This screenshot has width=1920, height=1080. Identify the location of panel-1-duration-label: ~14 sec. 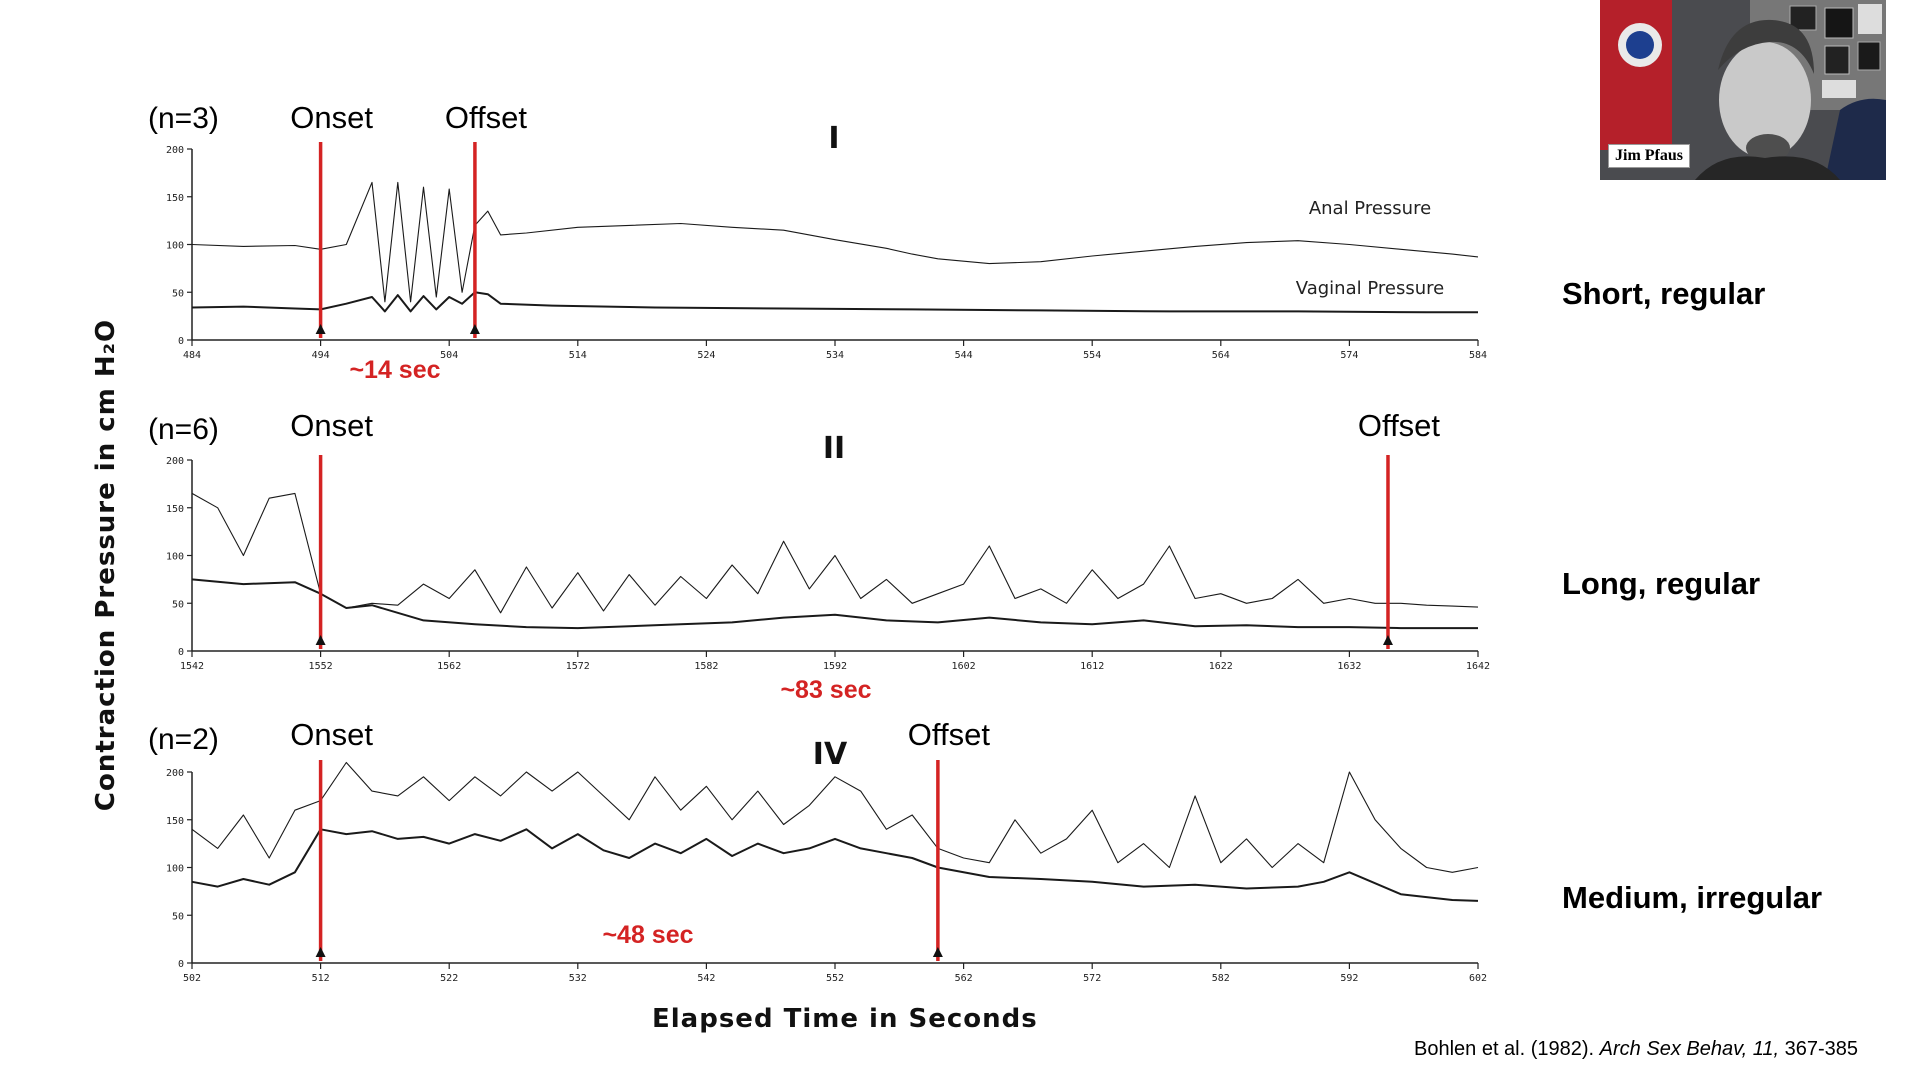
(394, 370).